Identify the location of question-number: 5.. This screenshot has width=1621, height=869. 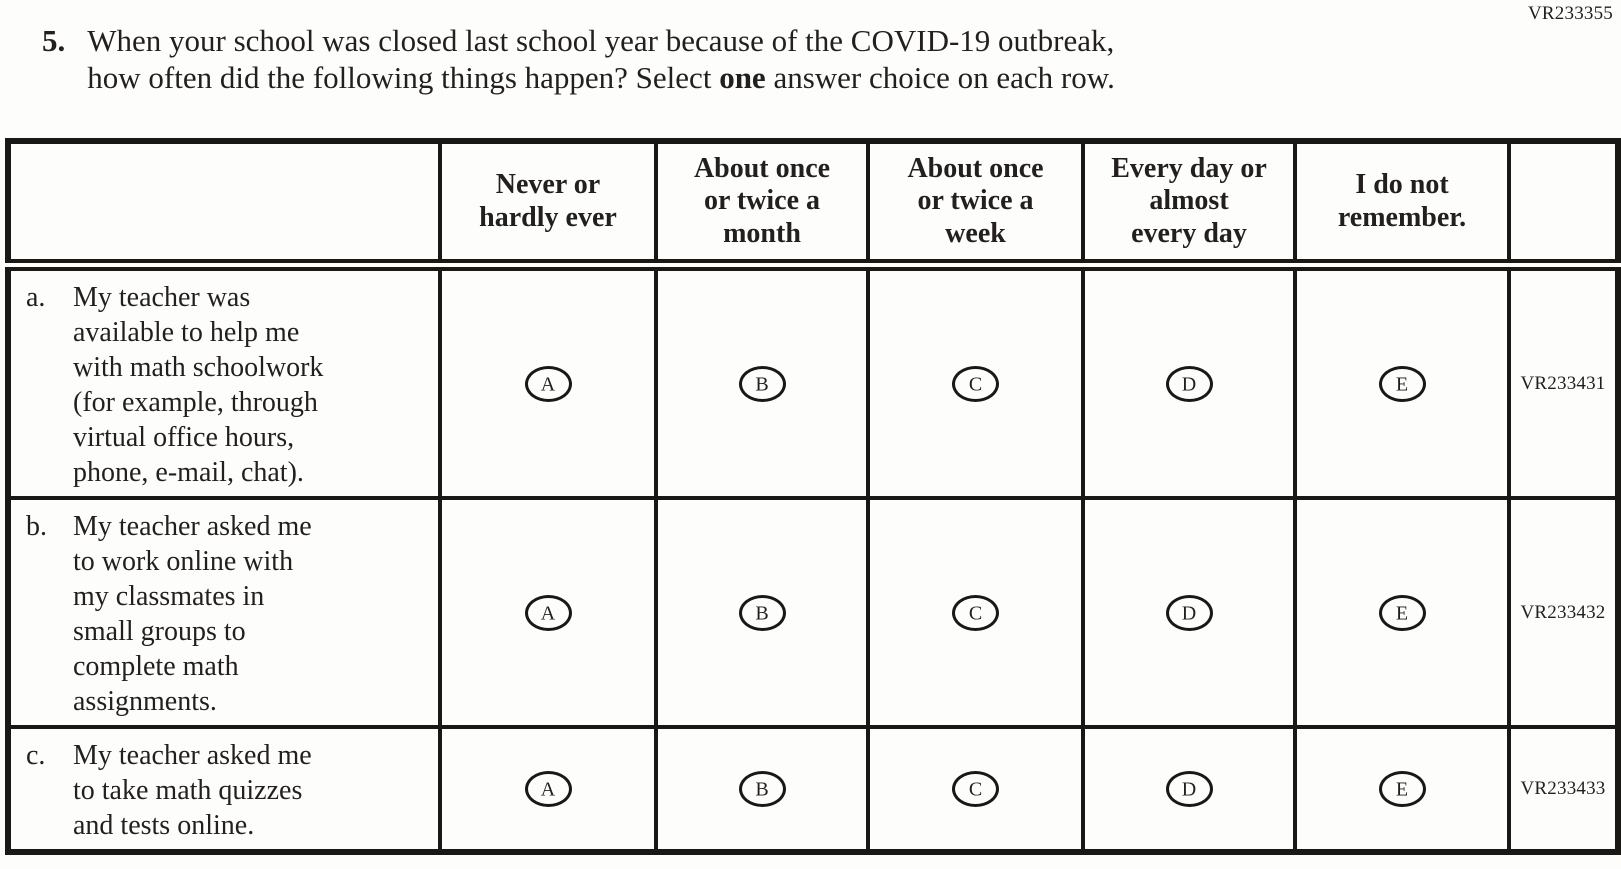
(54, 40).